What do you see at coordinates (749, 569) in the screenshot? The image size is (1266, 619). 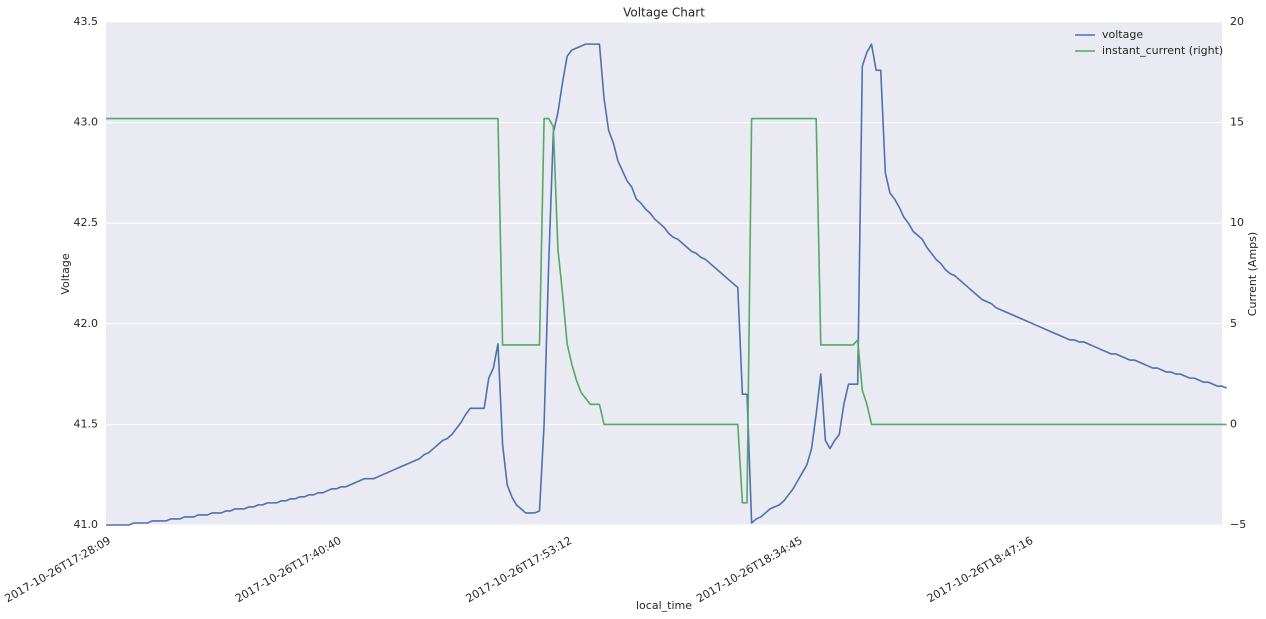 I see `x-tick-label: 2017-10-26T18:34:45` at bounding box center [749, 569].